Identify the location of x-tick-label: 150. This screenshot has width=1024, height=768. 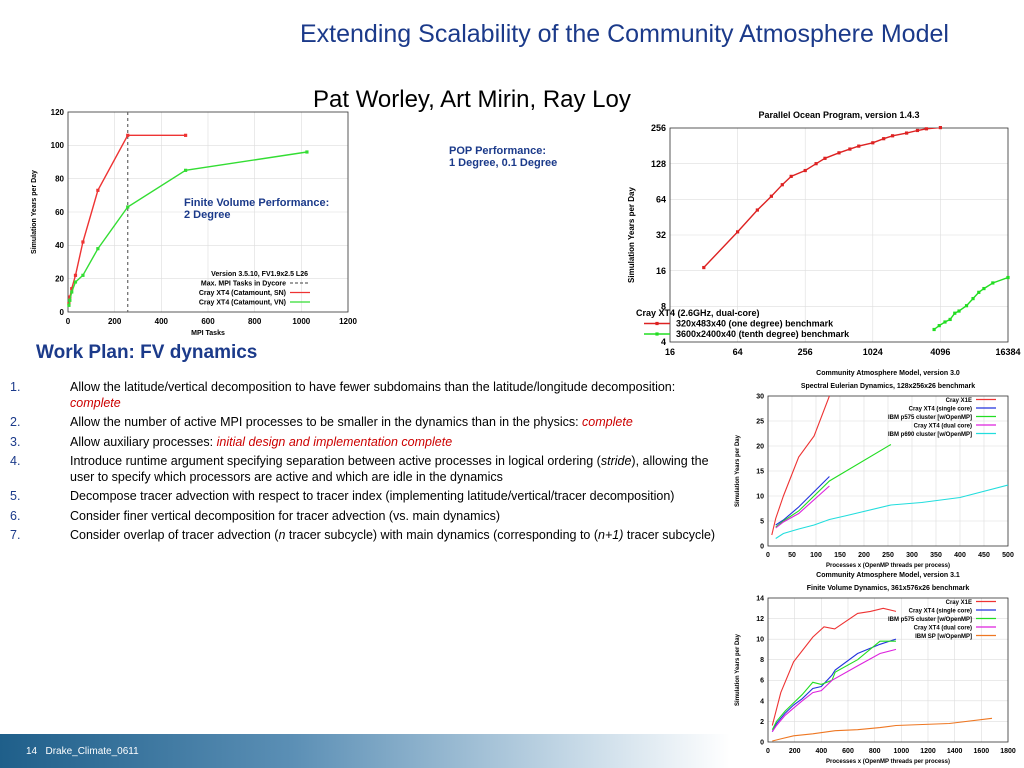
(840, 555).